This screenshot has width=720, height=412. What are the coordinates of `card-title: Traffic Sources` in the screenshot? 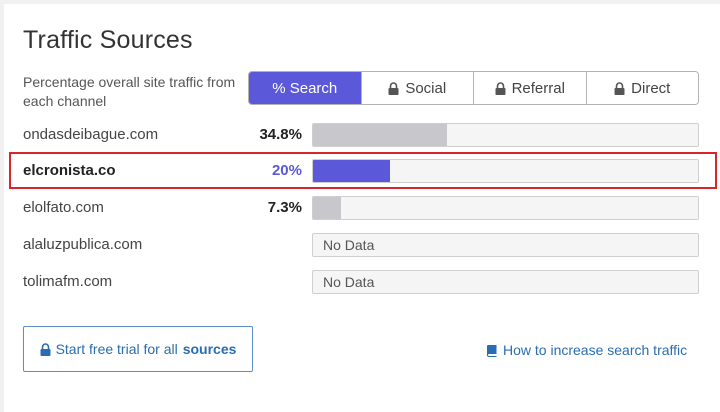 It's located at (108, 40).